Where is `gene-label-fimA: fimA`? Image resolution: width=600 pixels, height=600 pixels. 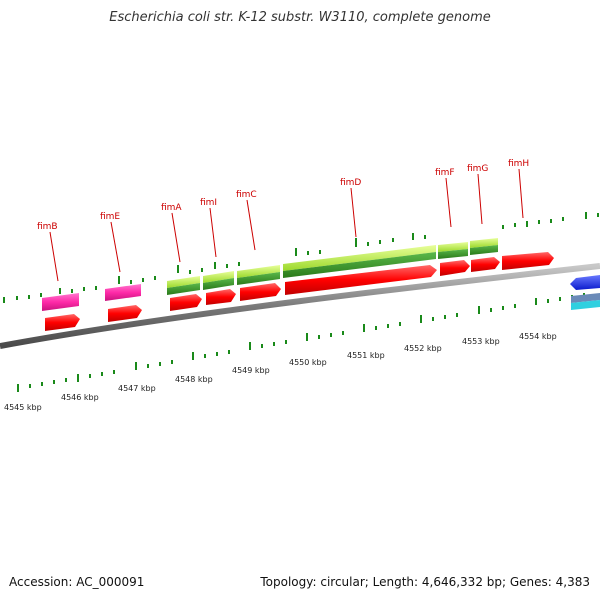
gene-label-fimA: fimA is located at coordinates (171, 208).